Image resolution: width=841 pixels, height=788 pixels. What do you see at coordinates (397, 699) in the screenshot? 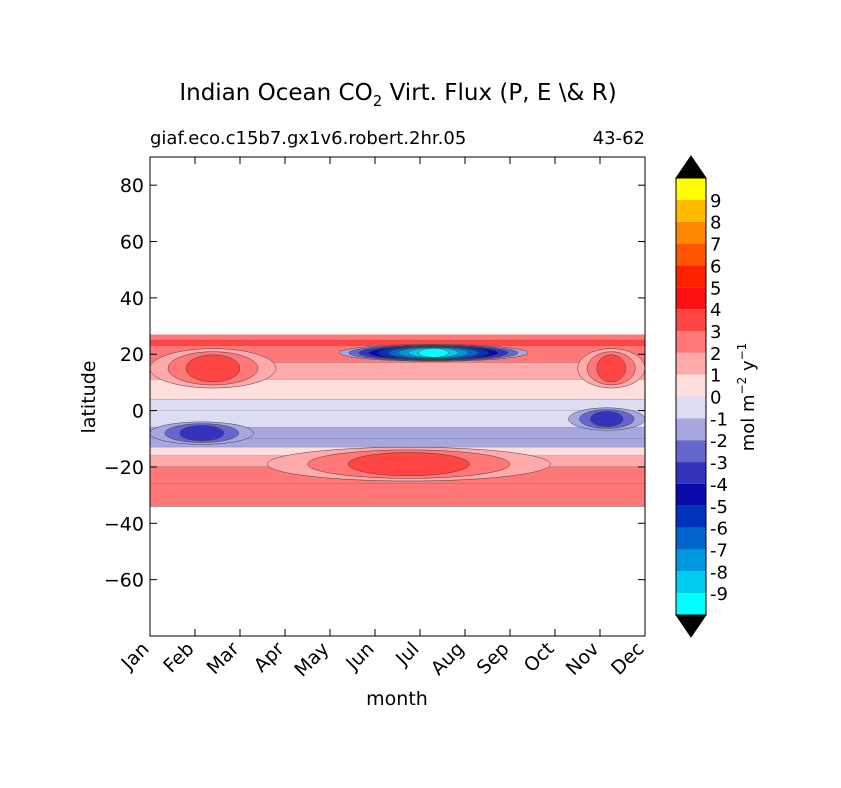
I see `x-axis-label: month` at bounding box center [397, 699].